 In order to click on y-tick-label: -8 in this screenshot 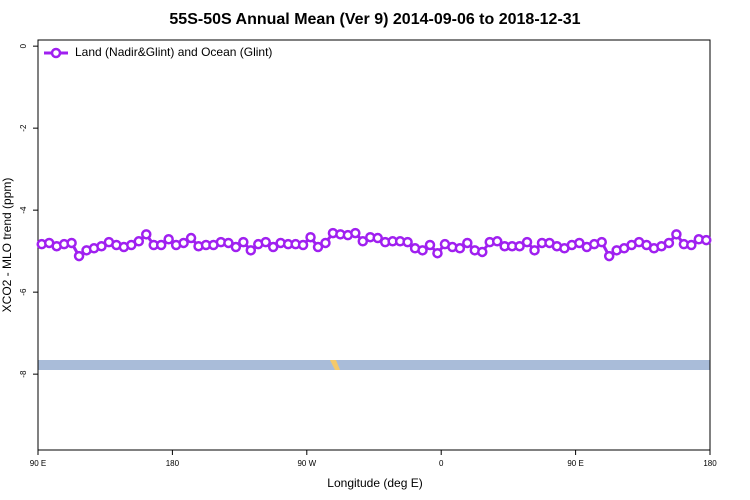, I will do `click(23, 374)`.